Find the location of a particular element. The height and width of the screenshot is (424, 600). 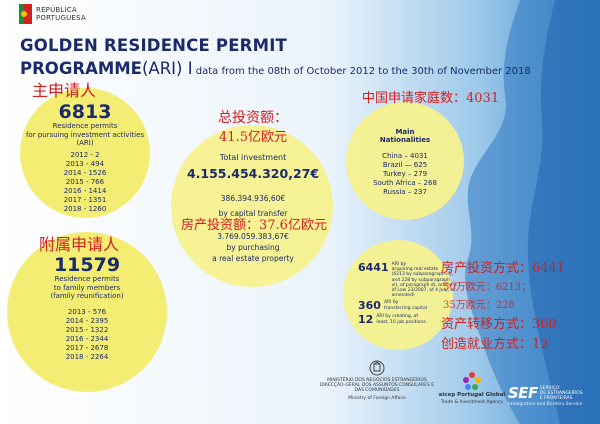

list-item: 2014 - 2395 is located at coordinates (87, 320).